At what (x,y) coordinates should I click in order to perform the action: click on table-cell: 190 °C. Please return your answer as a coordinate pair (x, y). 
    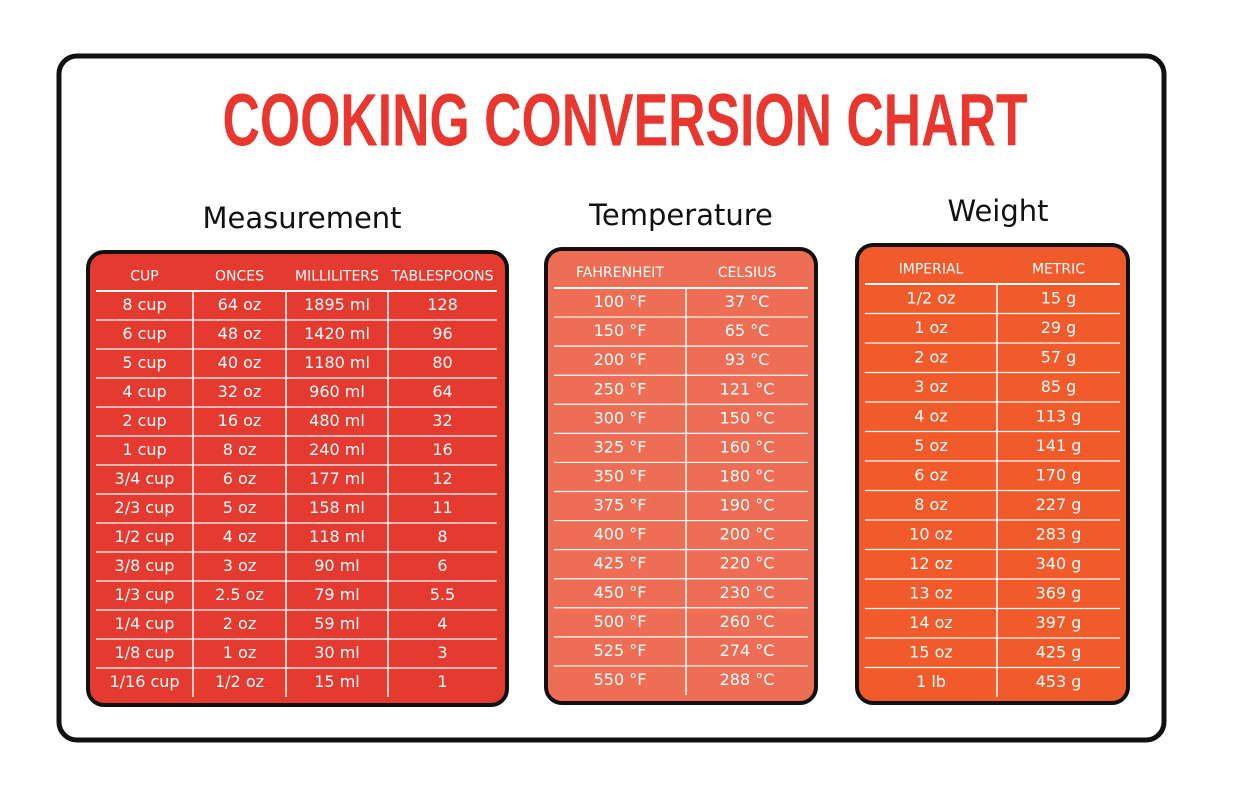
    Looking at the image, I should click on (747, 505).